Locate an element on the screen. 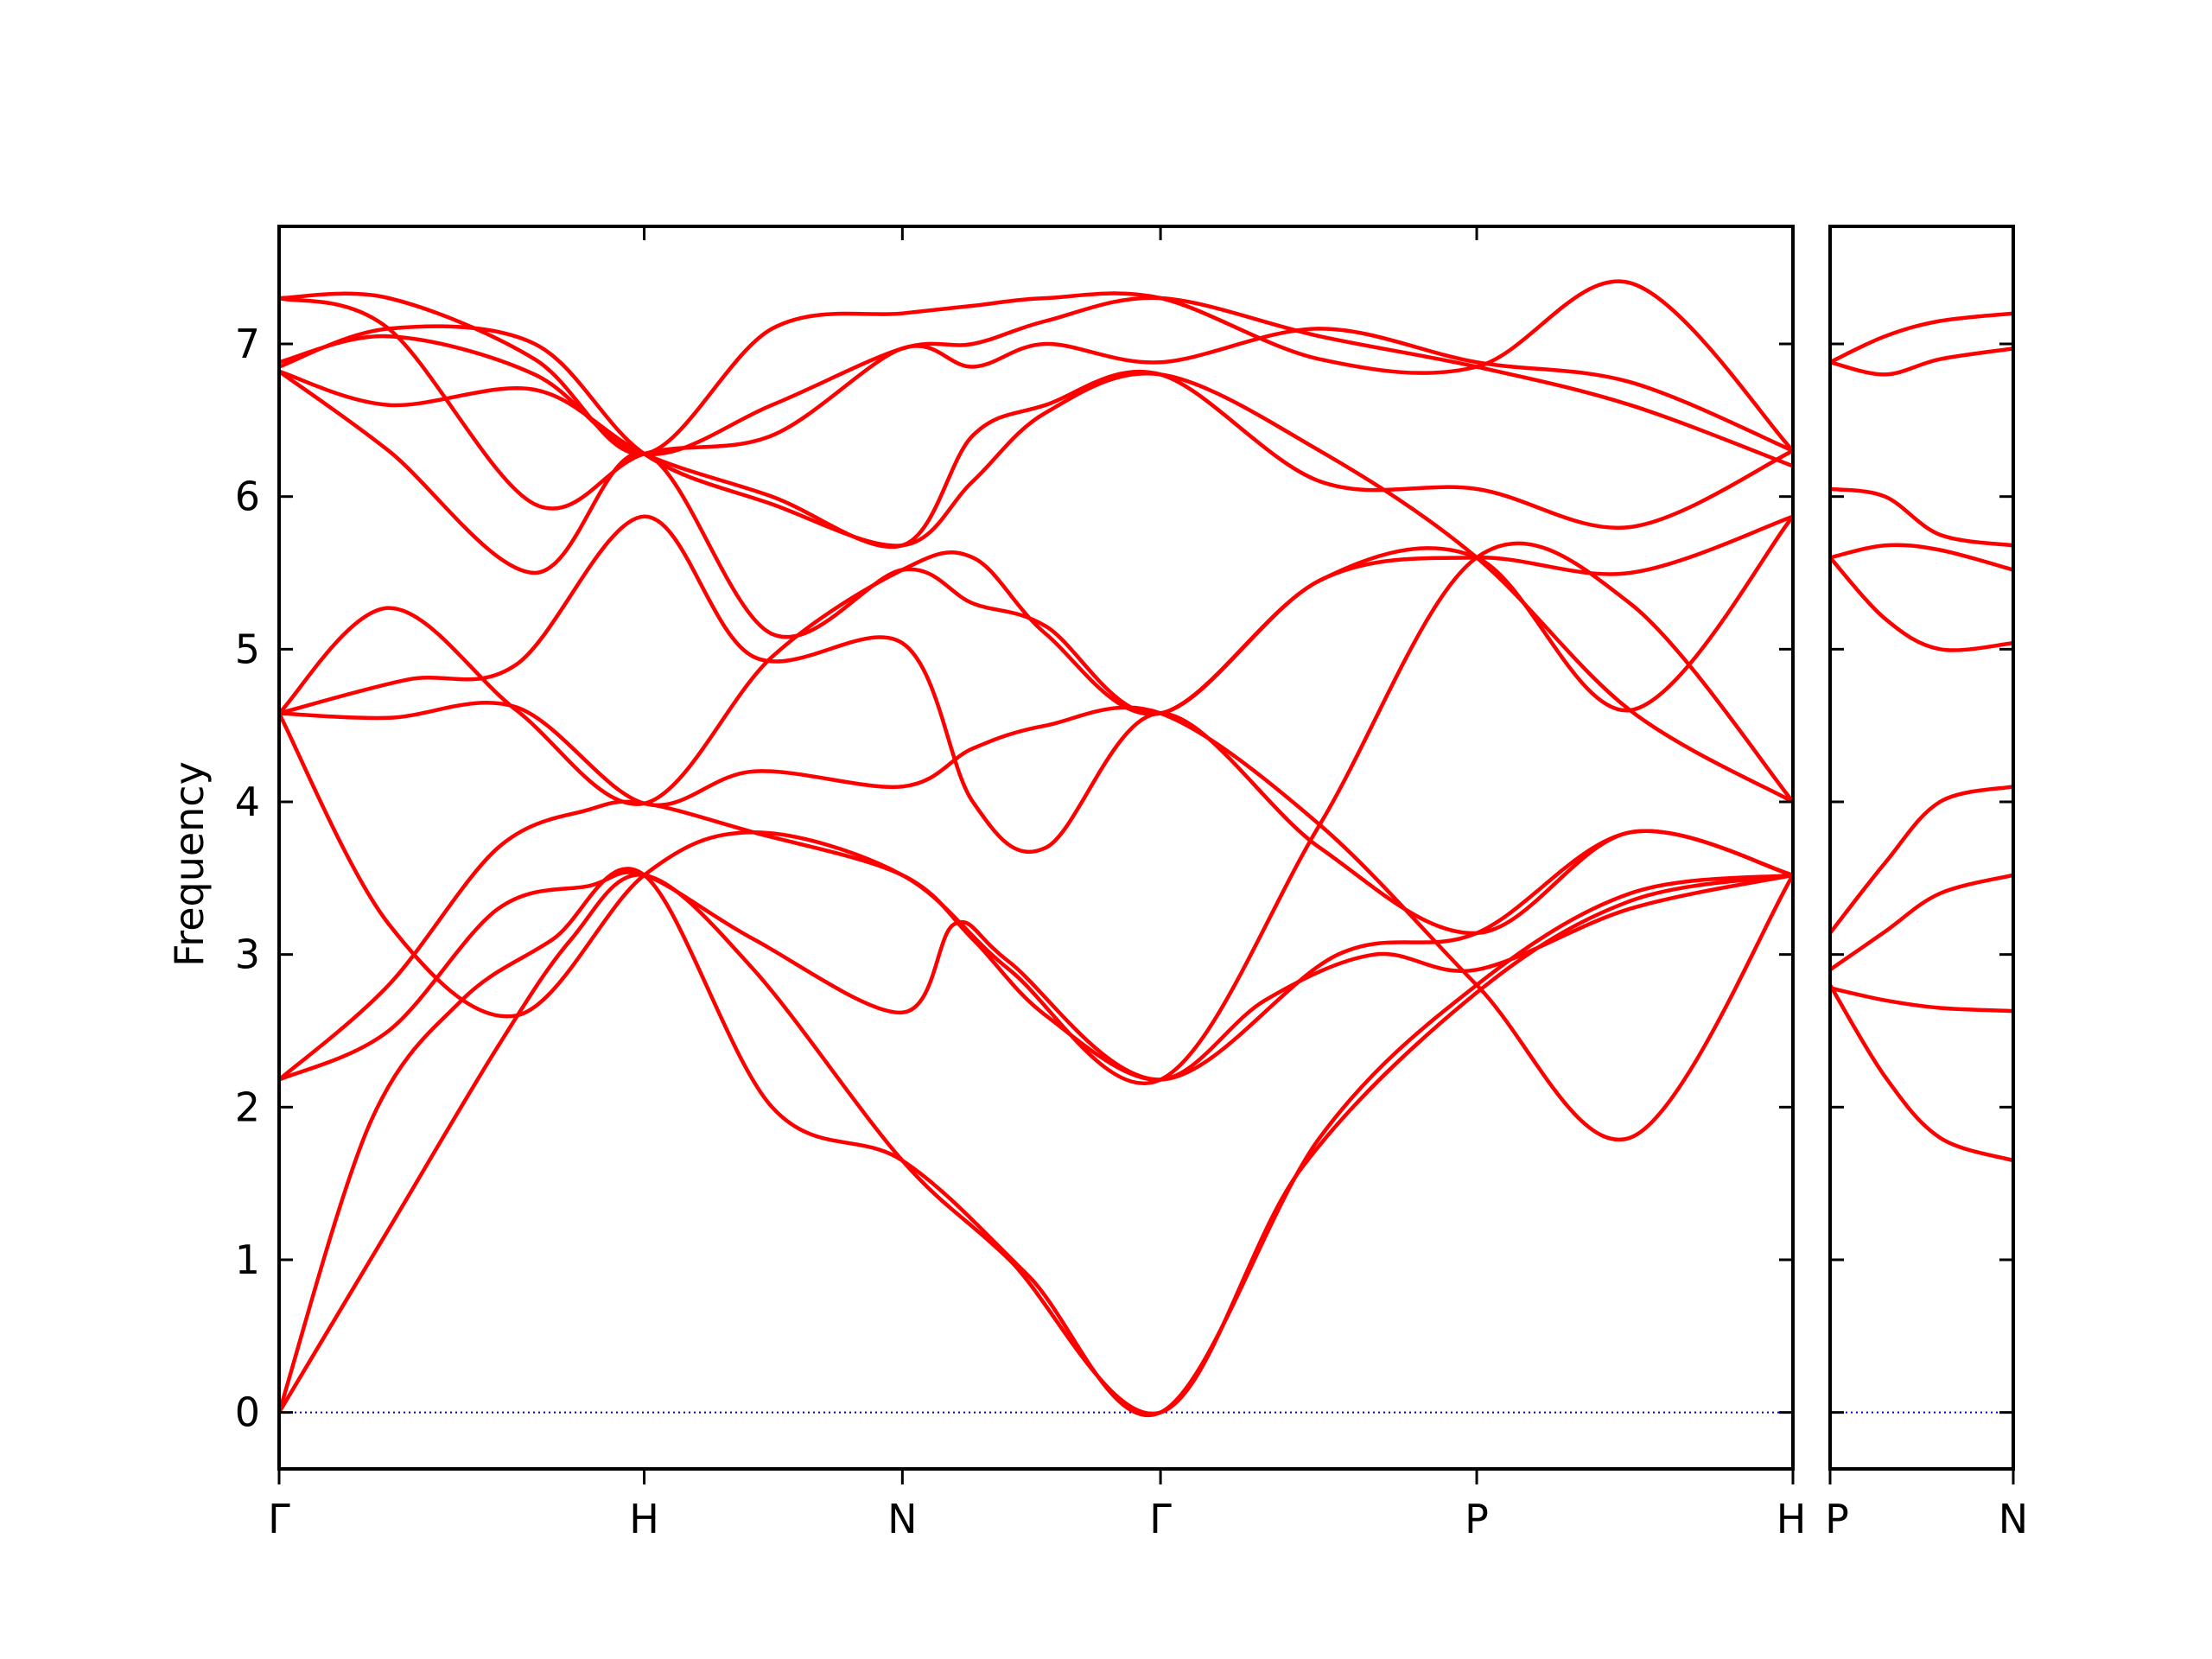 This screenshot has width=2212, height=1659. plot-frame is located at coordinates (1921, 848).